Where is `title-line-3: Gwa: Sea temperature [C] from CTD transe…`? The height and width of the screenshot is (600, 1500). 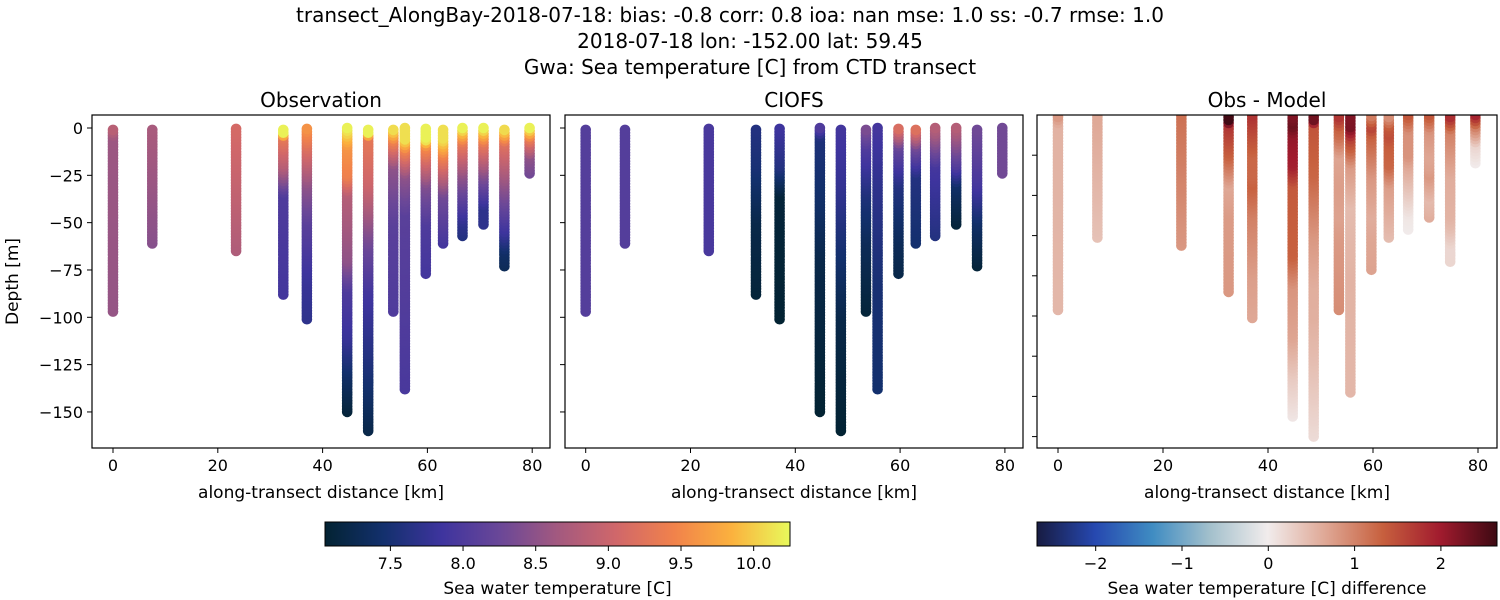 title-line-3: Gwa: Sea temperature [C] from CTD transe… is located at coordinates (750, 67).